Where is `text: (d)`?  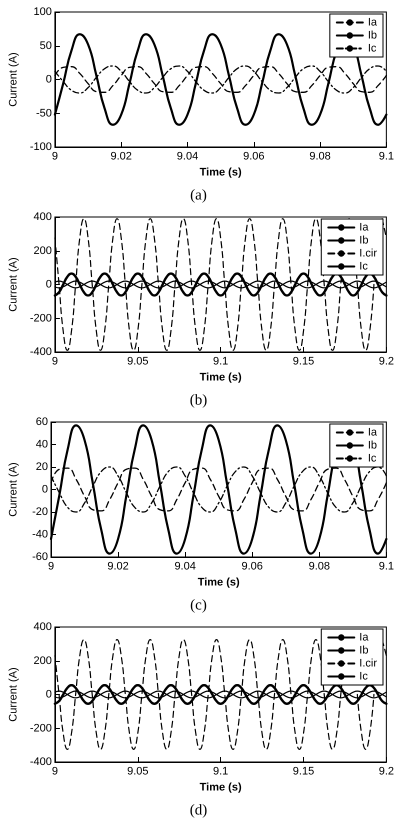 text: (d) is located at coordinates (199, 810).